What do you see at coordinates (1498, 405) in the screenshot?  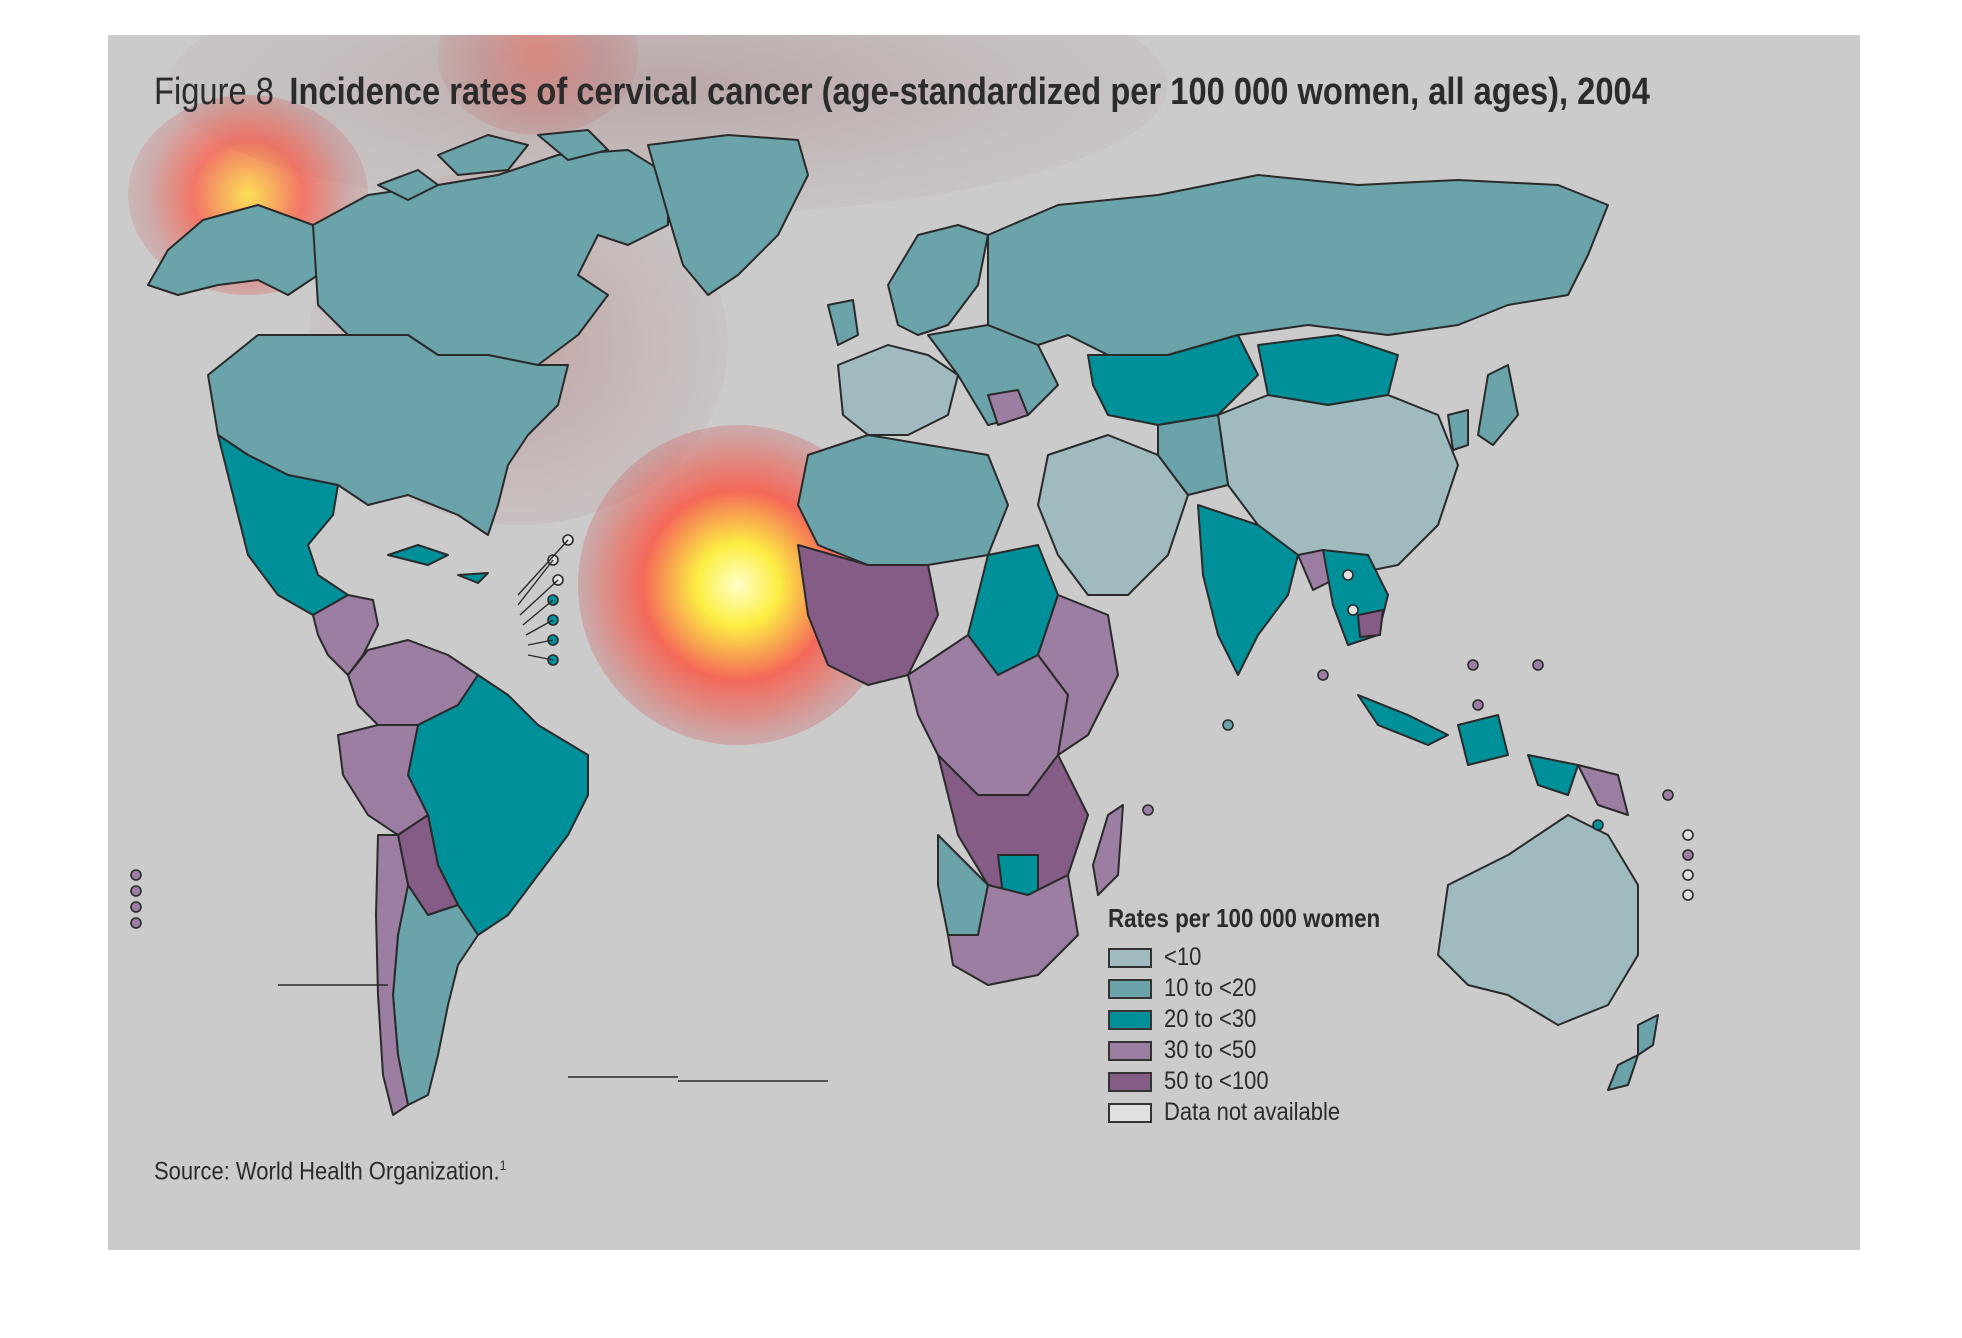 I see `region-japan` at bounding box center [1498, 405].